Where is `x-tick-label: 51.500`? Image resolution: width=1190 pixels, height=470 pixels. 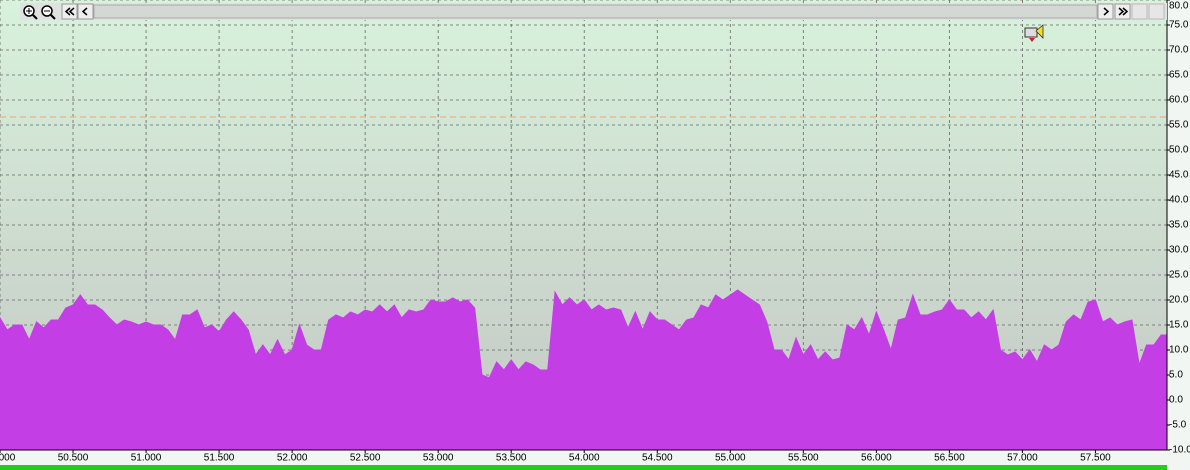 x-tick-label: 51.500 is located at coordinates (219, 458).